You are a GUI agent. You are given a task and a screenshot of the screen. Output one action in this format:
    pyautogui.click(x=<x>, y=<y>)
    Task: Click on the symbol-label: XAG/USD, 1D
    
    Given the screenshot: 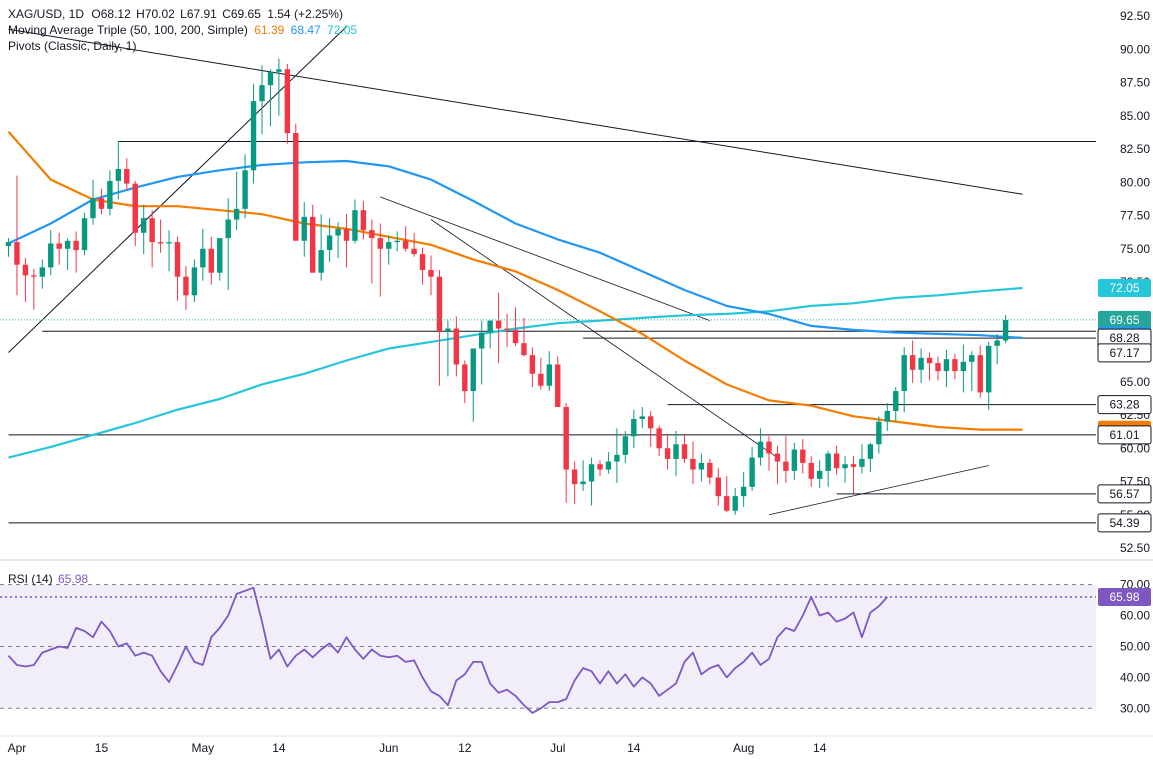 What is the action you would take?
    pyautogui.click(x=46, y=14)
    